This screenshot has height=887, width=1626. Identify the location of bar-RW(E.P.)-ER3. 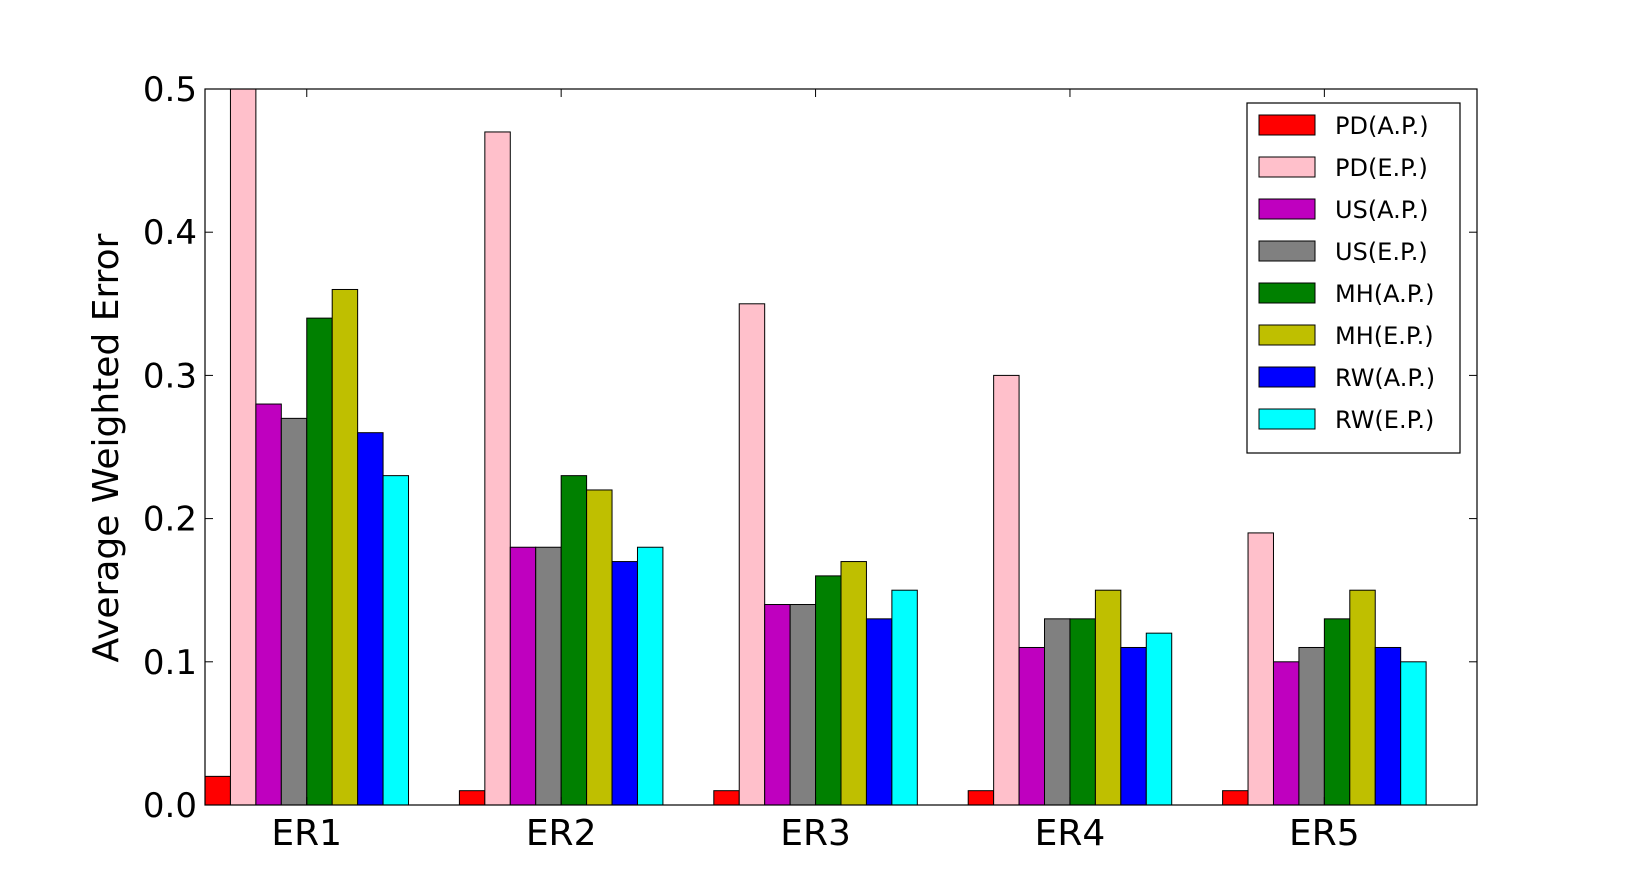
(904, 697).